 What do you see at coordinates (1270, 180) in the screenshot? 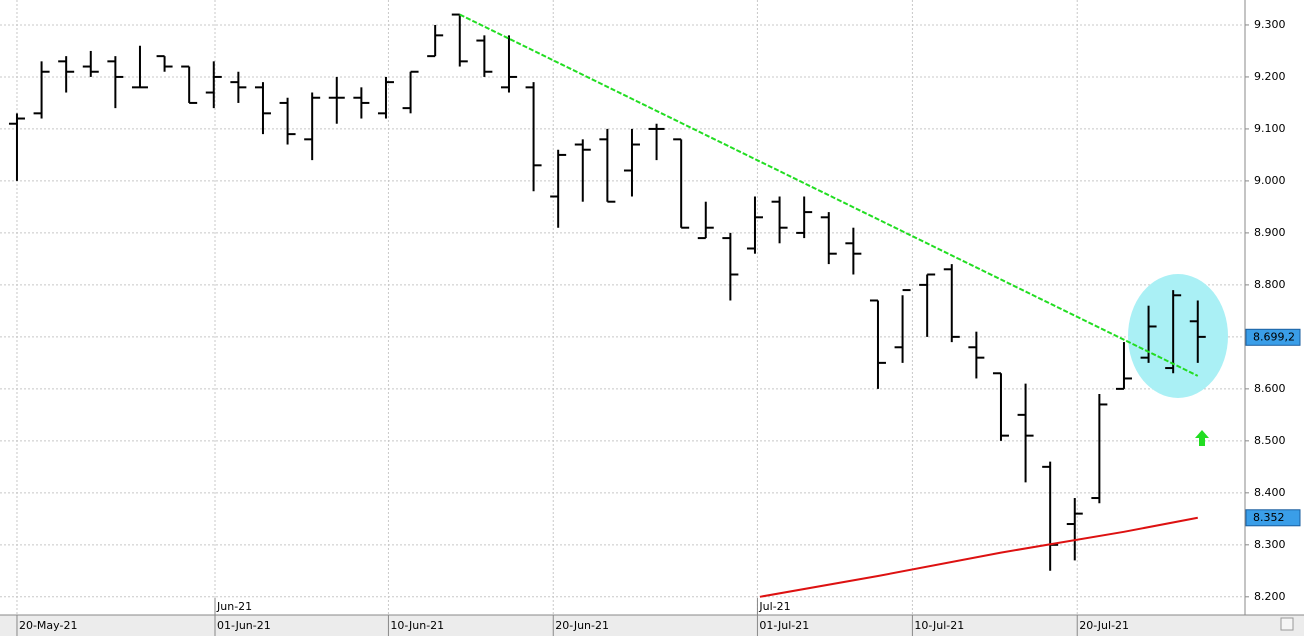
I see `y-tick-label: 9.000` at bounding box center [1270, 180].